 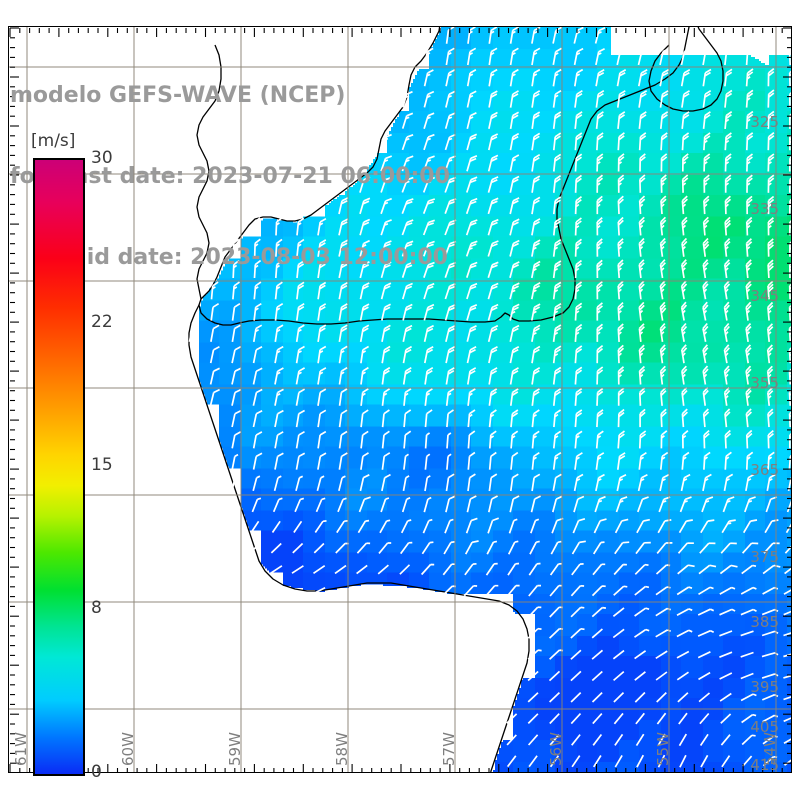 What do you see at coordinates (249, 257) in the screenshot?
I see `valid-date-label: valid date: 2023-08-03 12:00:00` at bounding box center [249, 257].